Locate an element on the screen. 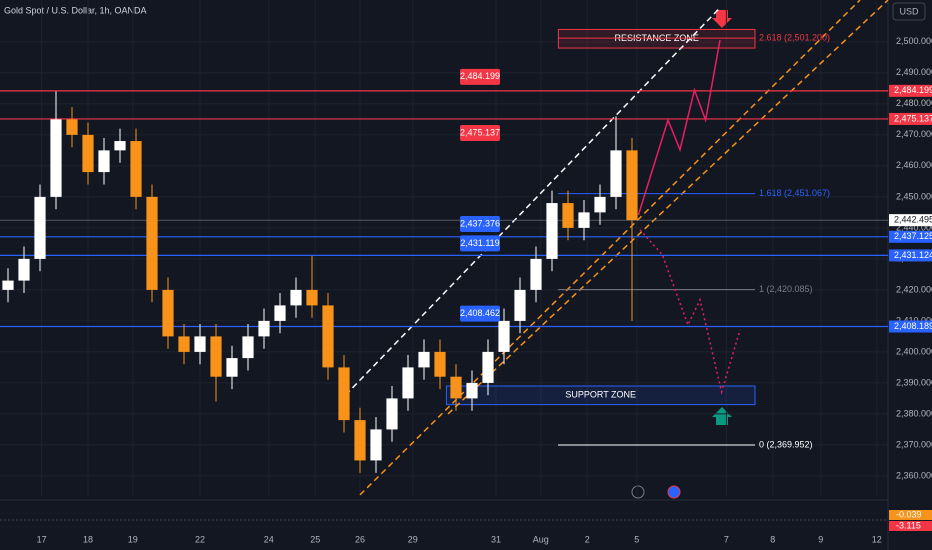 This screenshot has width=932, height=550. axis-tag-label: 2,442.495 is located at coordinates (913, 220).